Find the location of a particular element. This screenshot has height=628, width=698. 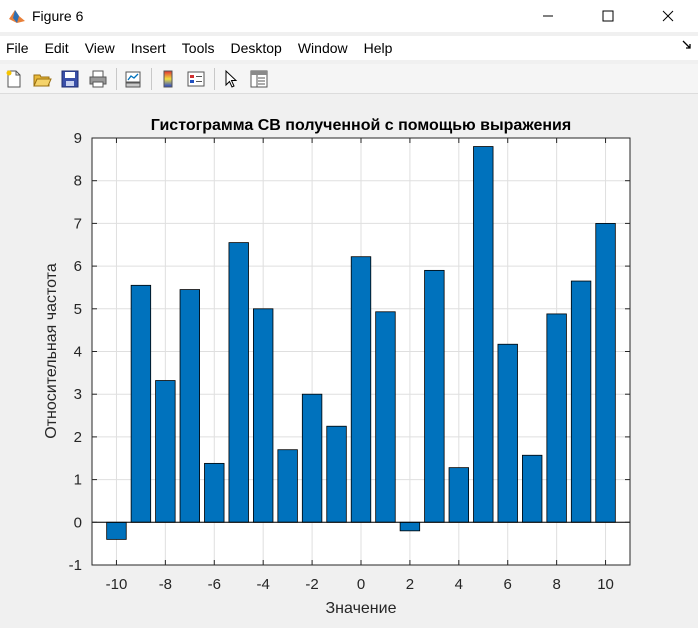

maximize-button is located at coordinates (608, 16).